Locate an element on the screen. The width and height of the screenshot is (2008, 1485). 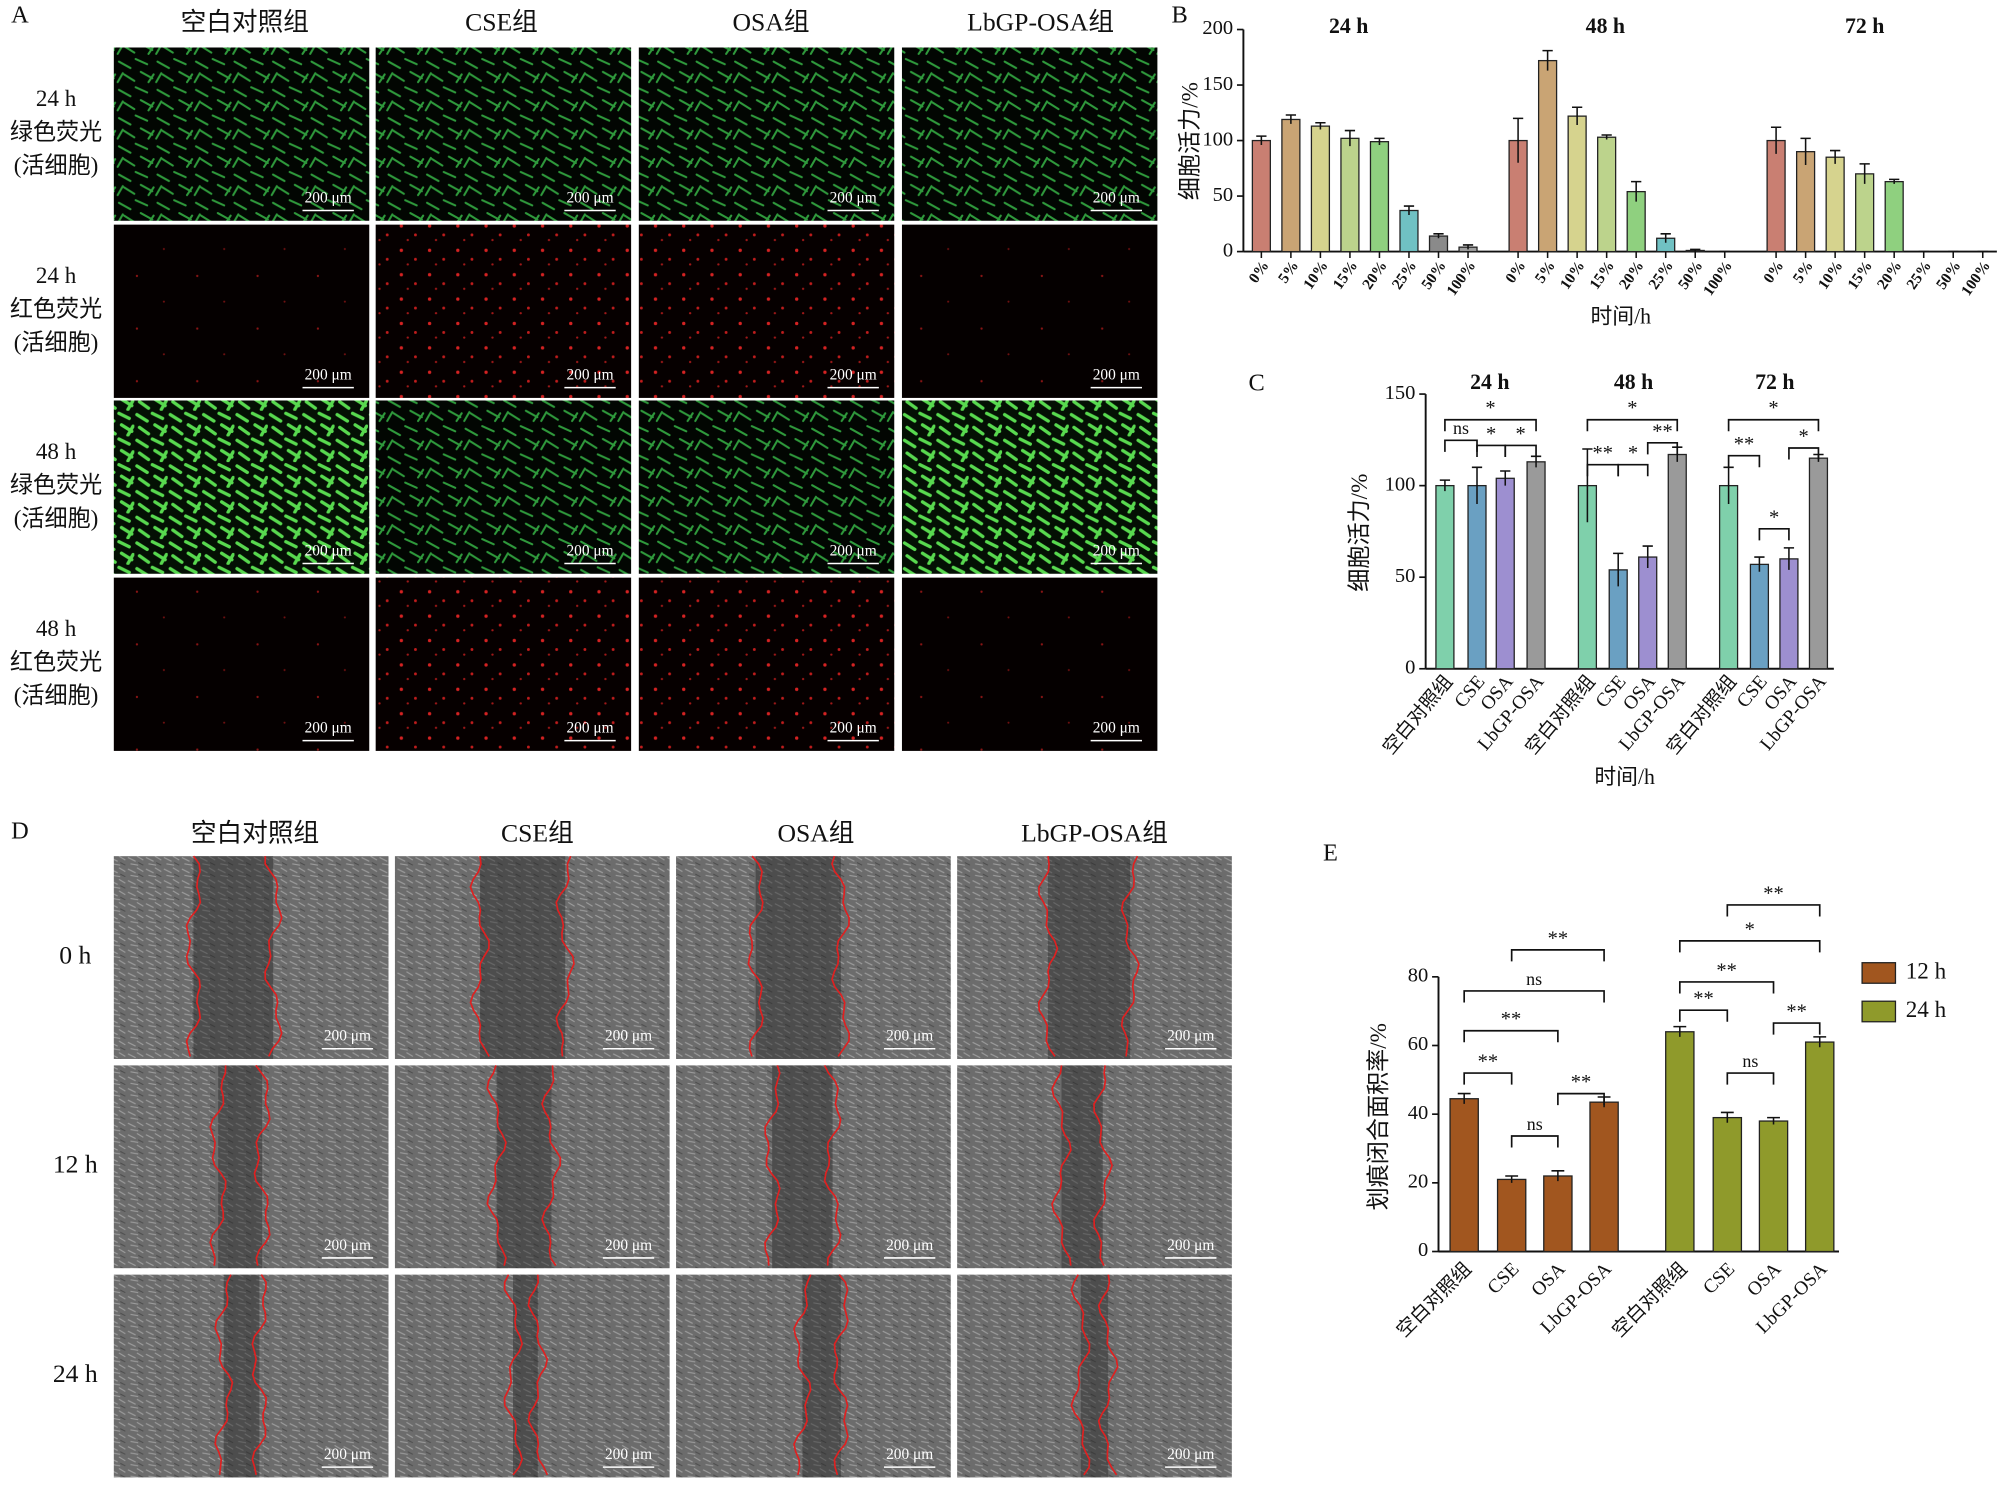
y-tick-label: 50 is located at coordinates (1405, 576).